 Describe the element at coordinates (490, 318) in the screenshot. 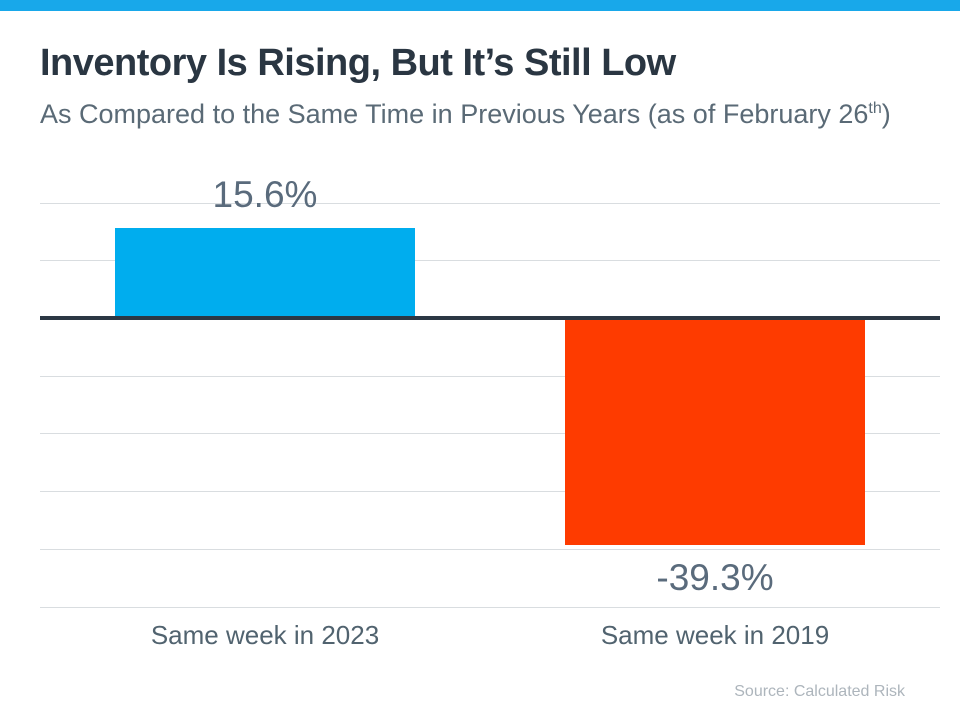

I see `x-axis-line` at that location.